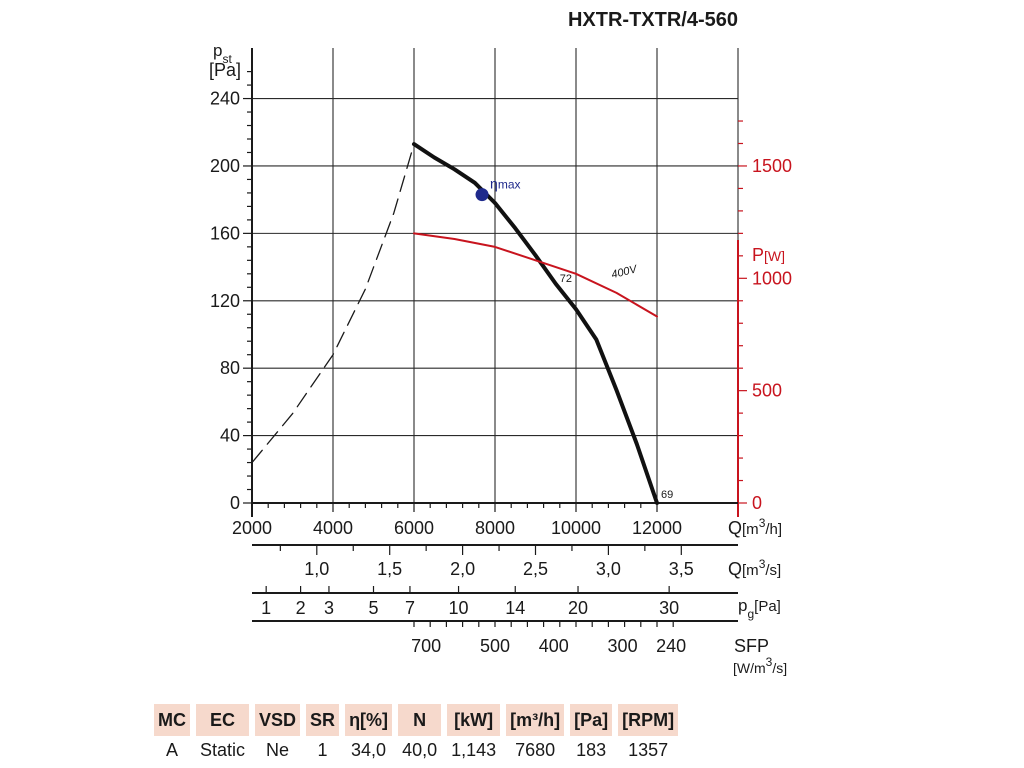 The image size is (1024, 768). What do you see at coordinates (333, 528) in the screenshot?
I see `x-tick-label: 4000` at bounding box center [333, 528].